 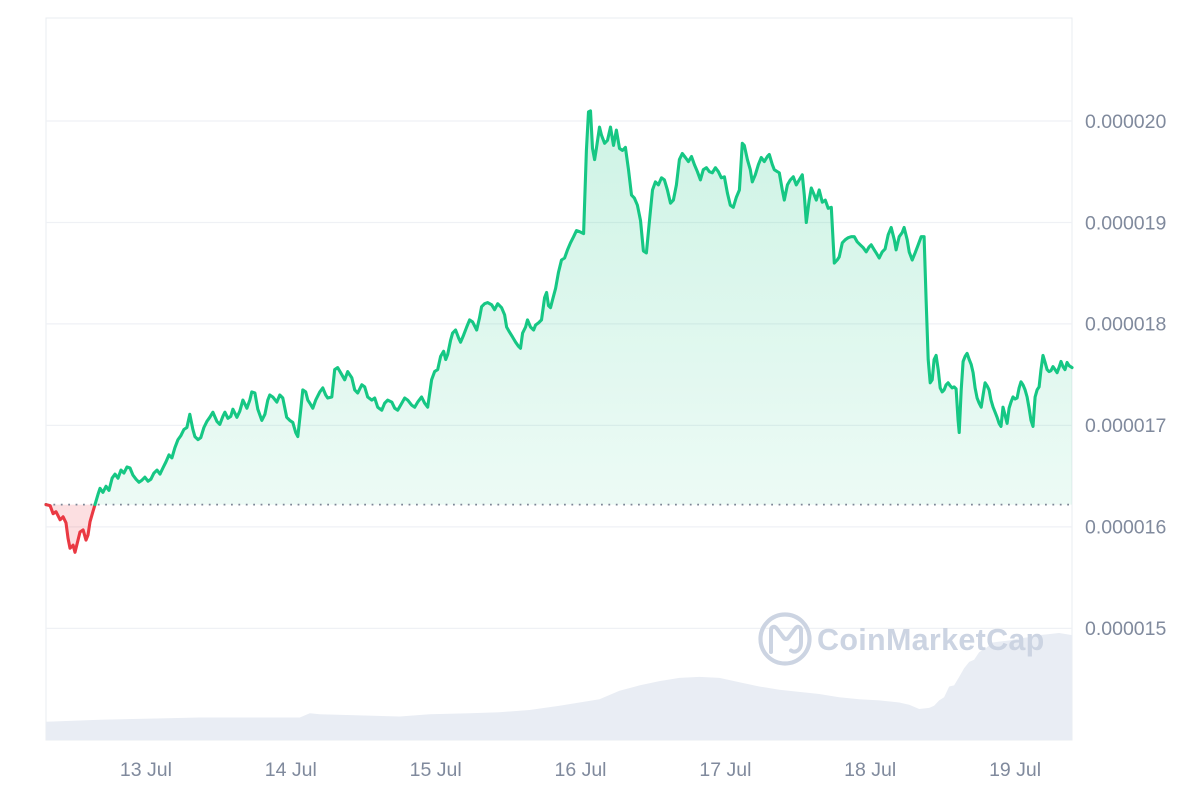 I want to click on volume-area, so click(x=559, y=686).